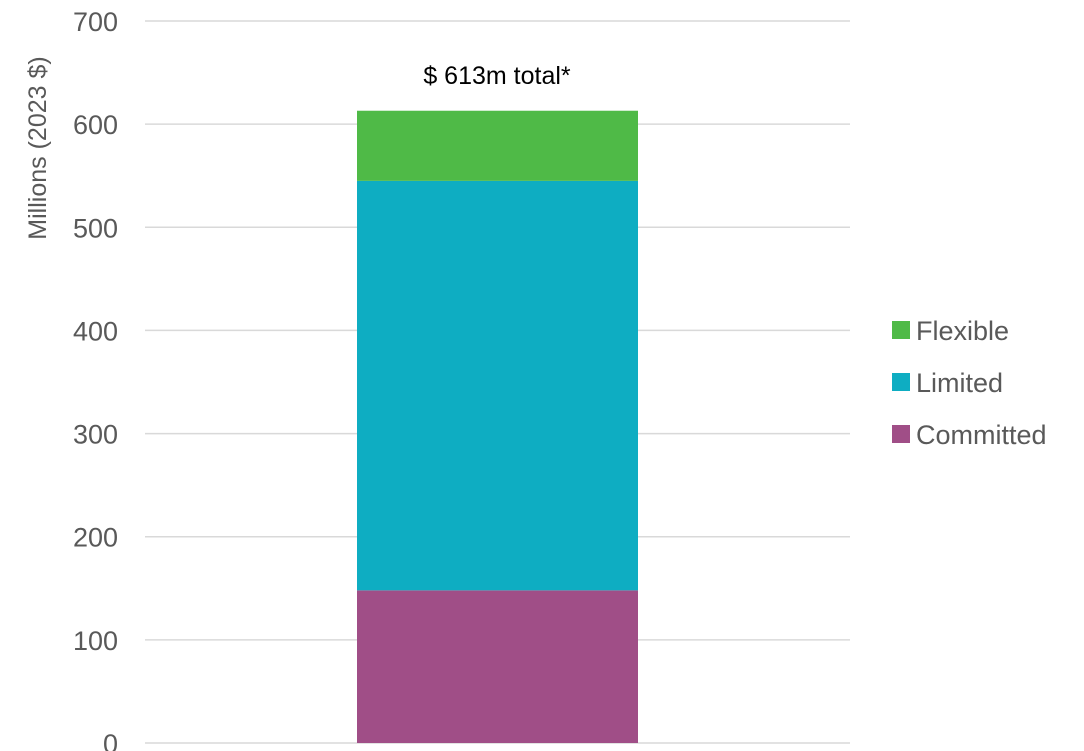  Describe the element at coordinates (981, 435) in the screenshot. I see `legend-label-committed: Committed` at that location.